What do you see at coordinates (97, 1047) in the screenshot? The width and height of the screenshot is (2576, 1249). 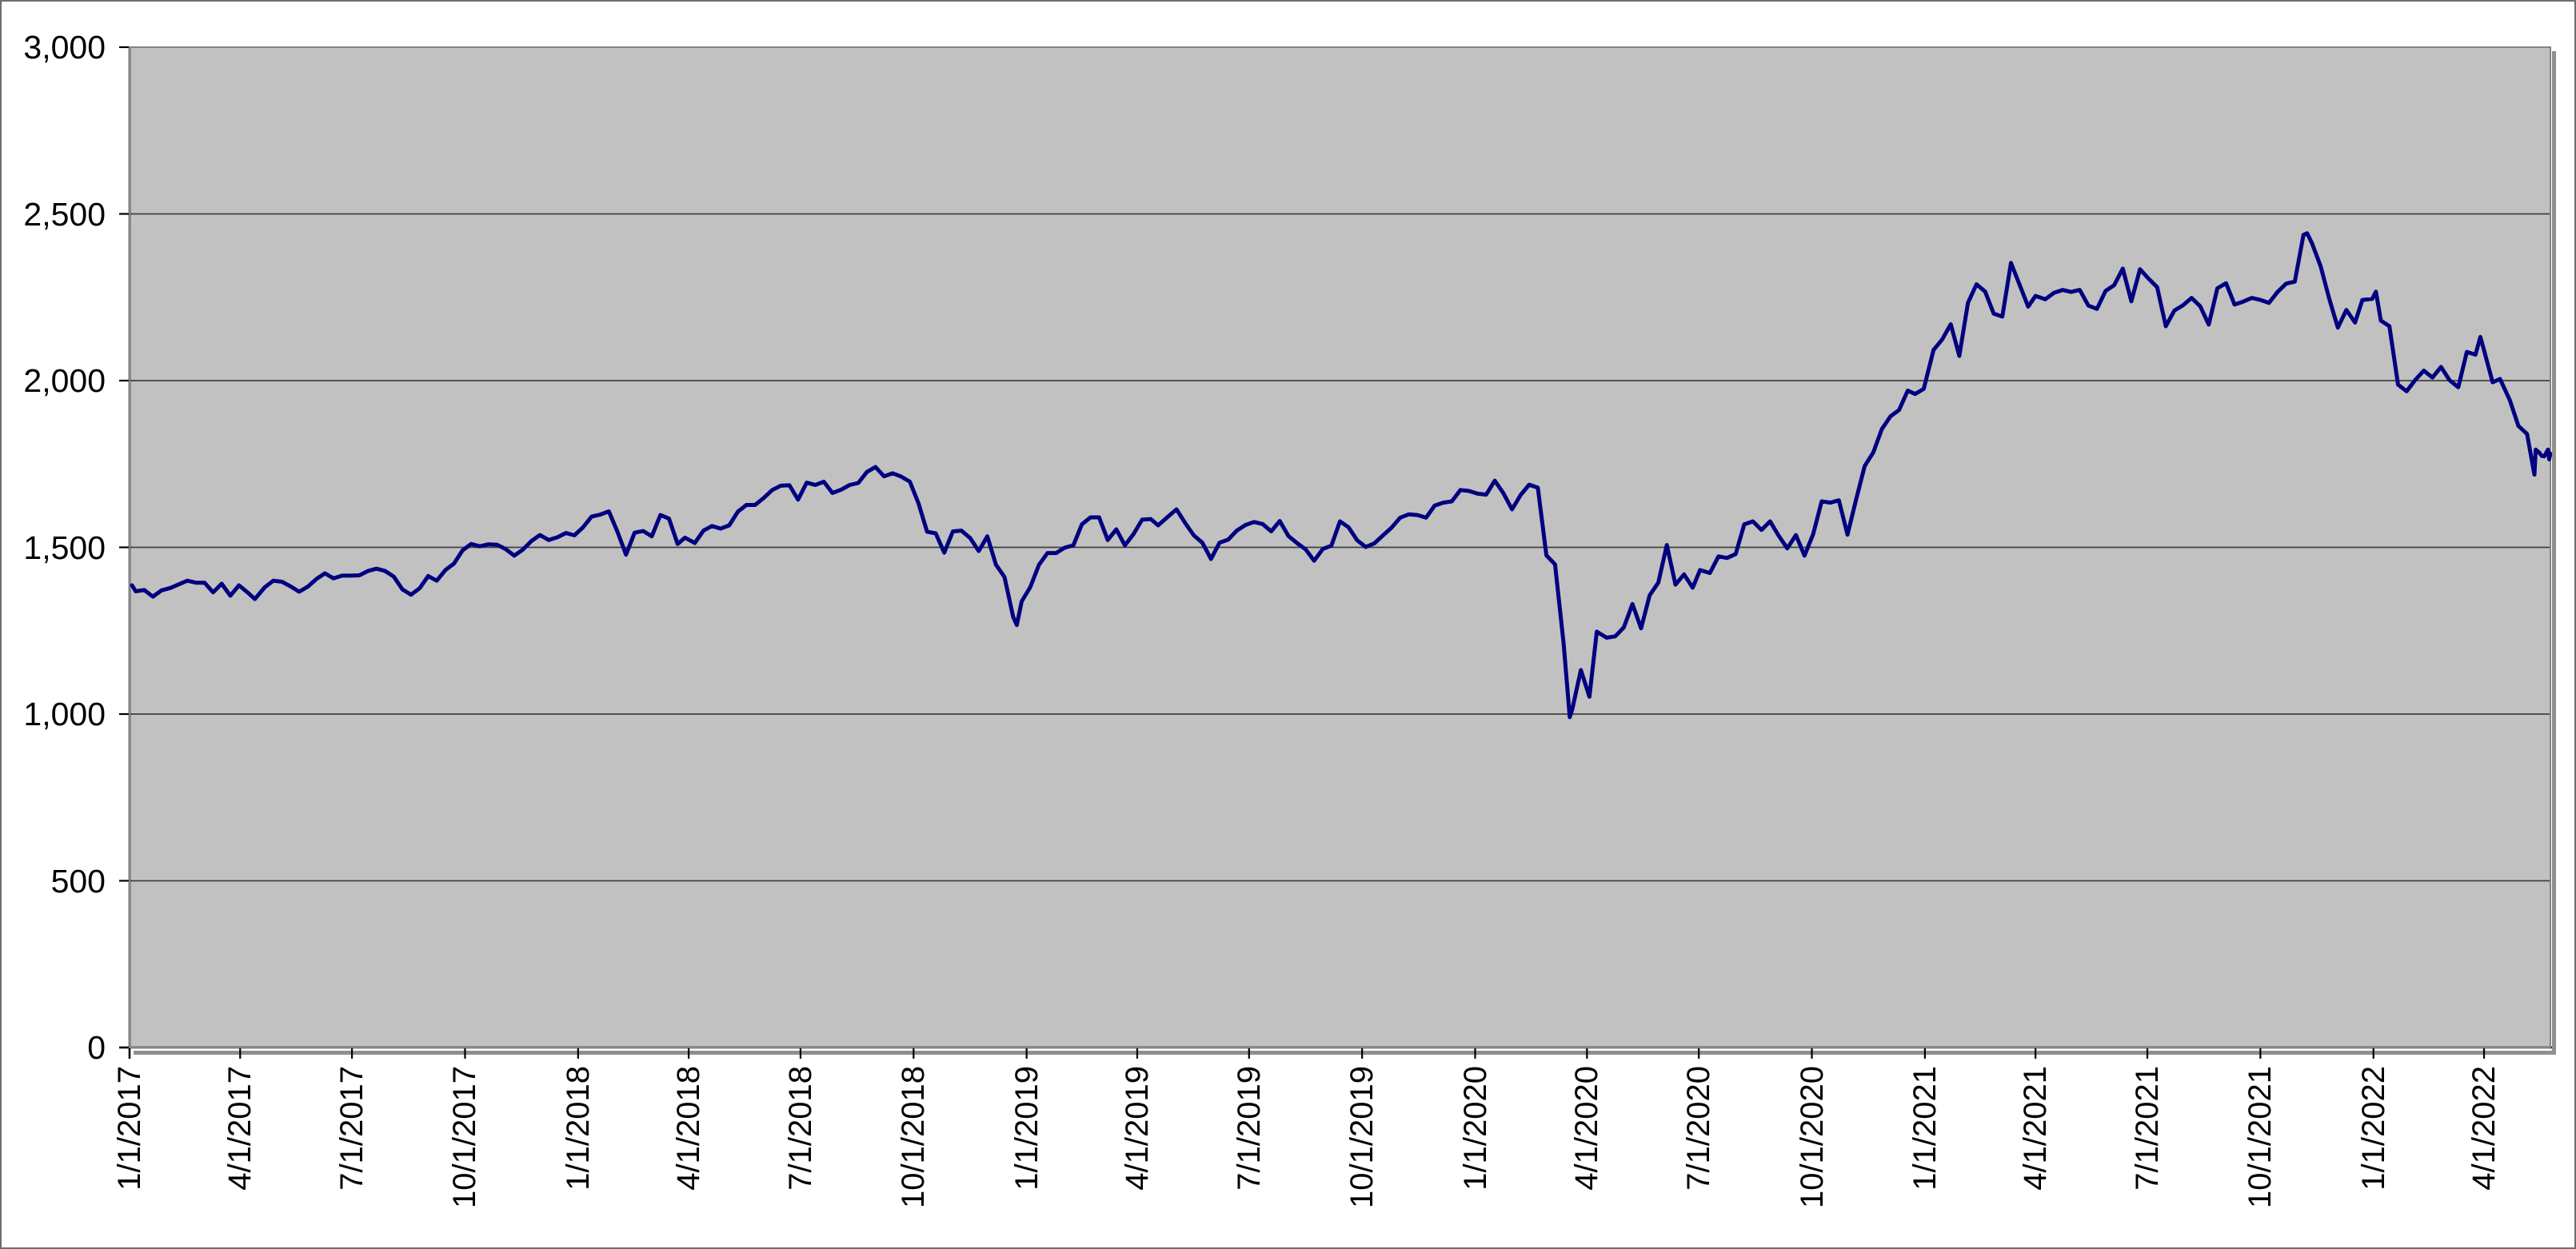 I see `y-axis-label: 0` at bounding box center [97, 1047].